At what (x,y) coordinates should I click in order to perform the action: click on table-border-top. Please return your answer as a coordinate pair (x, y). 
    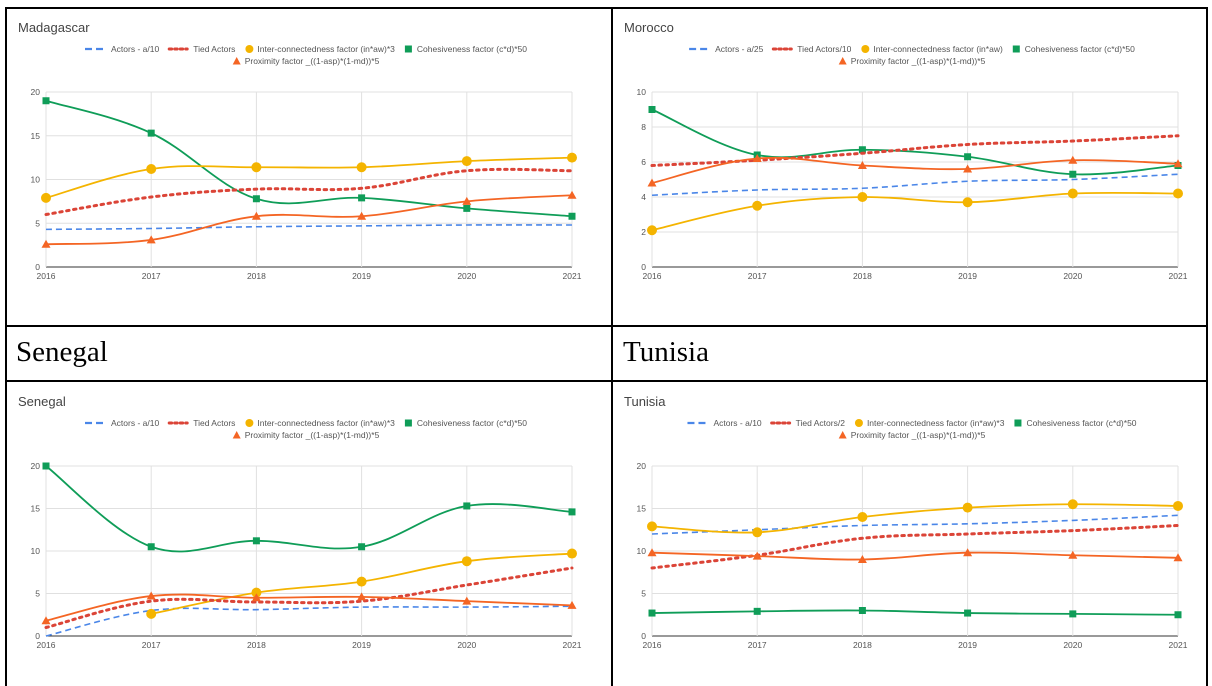
    Looking at the image, I should click on (606, 8).